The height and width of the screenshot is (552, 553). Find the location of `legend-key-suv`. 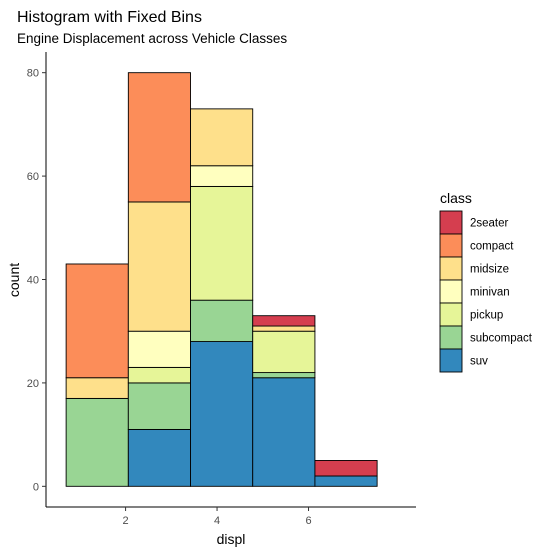

legend-key-suv is located at coordinates (451, 360).